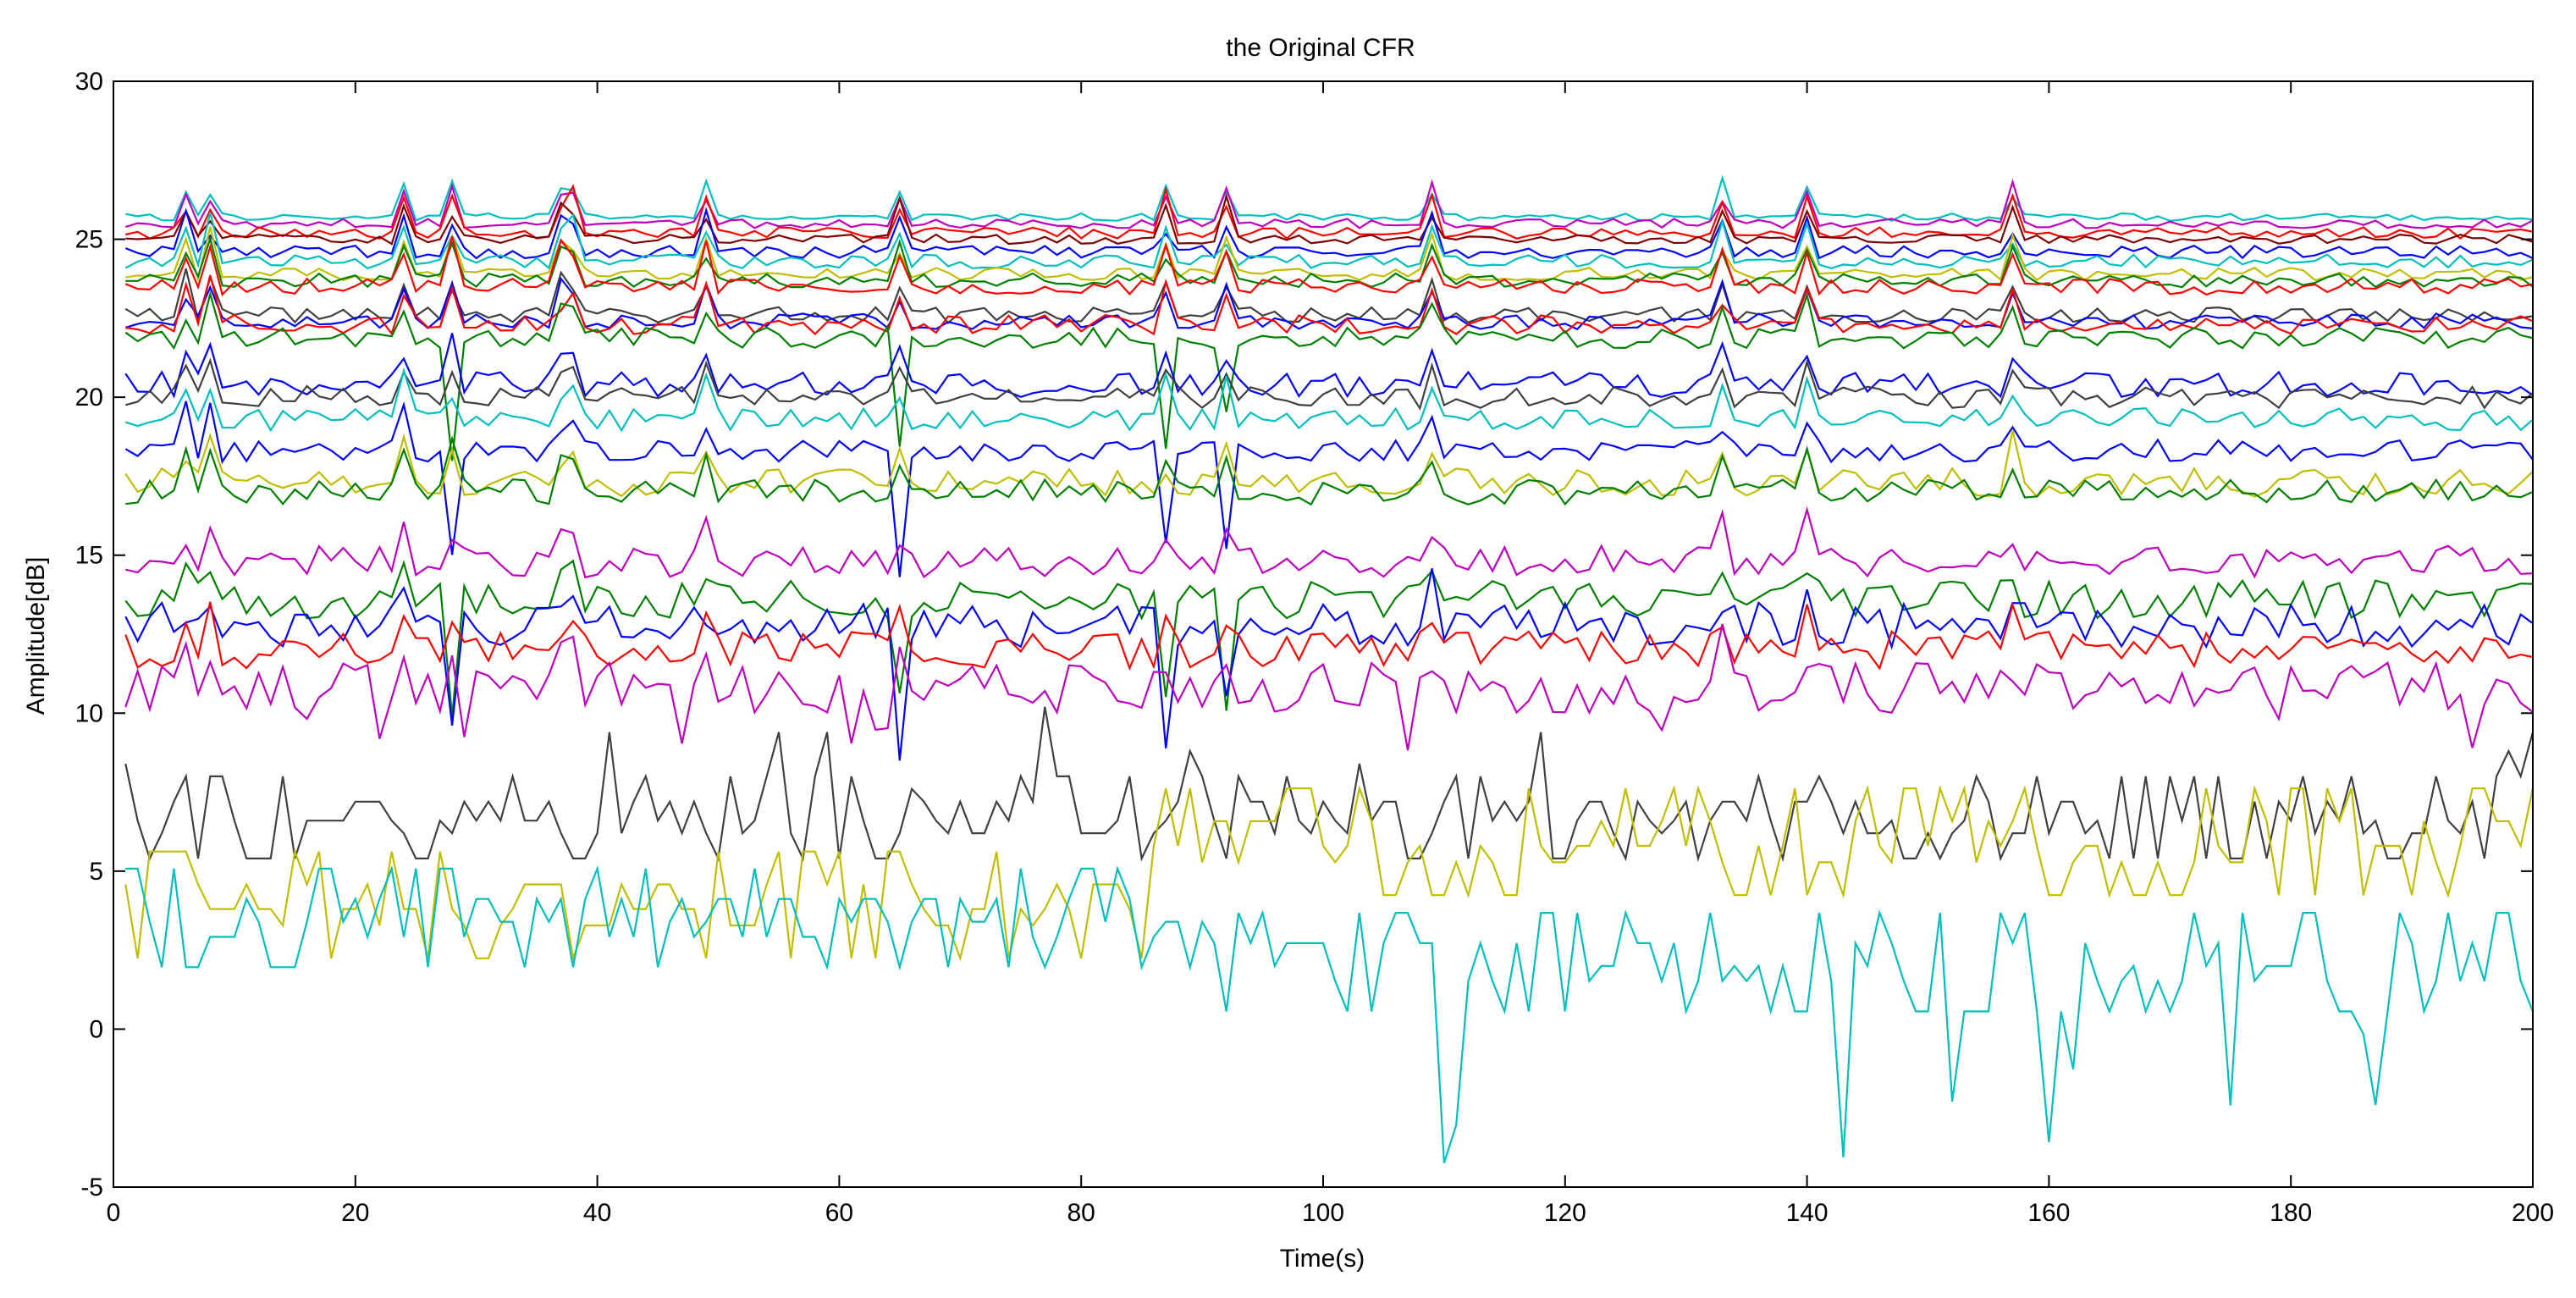  Describe the element at coordinates (1329, 687) in the screenshot. I see `series-line-s24` at that location.